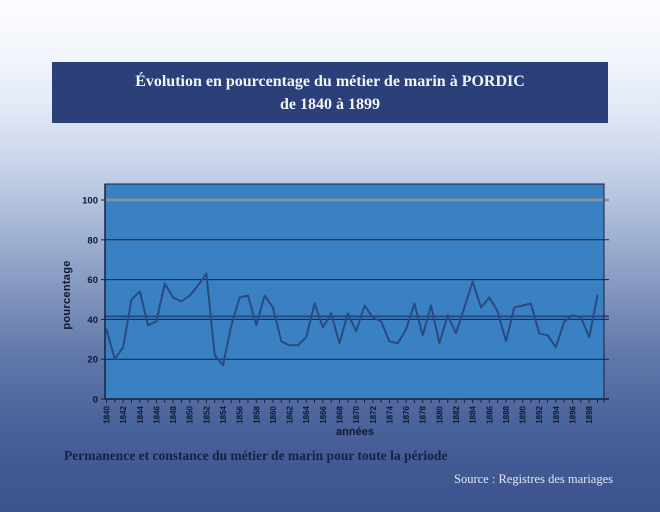 The image size is (660, 512). I want to click on svg-text: 1890, so click(523, 414).